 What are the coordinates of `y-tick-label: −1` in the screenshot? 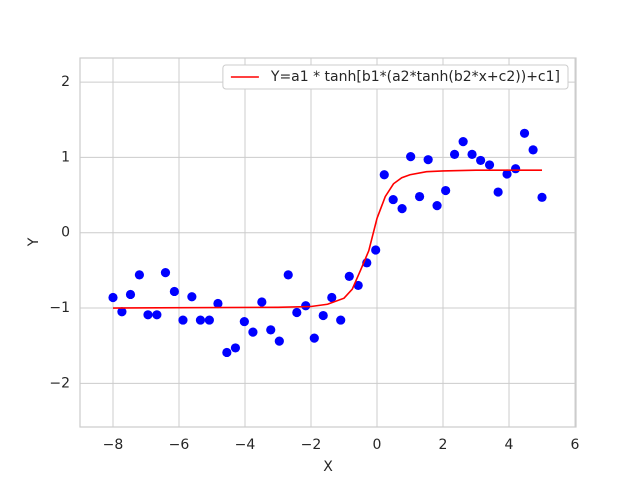 It's located at (59, 308).